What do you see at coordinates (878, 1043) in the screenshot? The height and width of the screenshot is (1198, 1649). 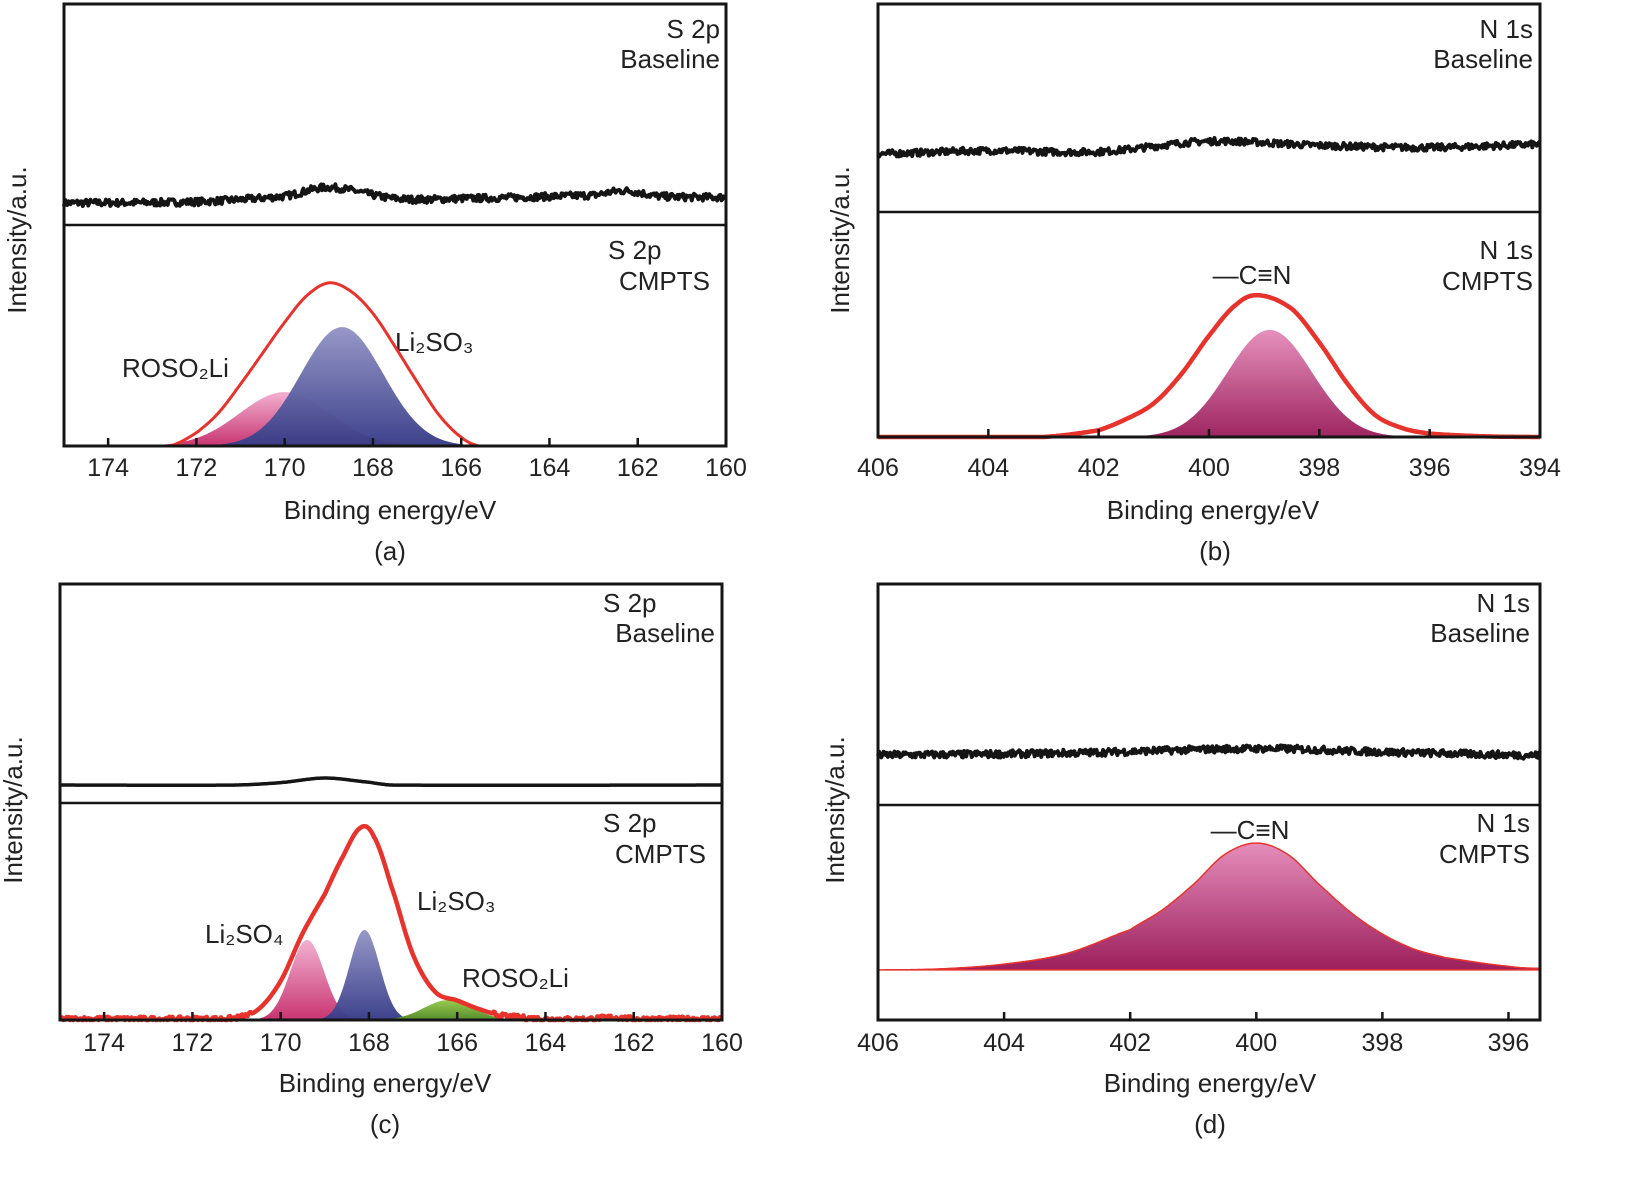 I see `x-tick-label-d: 406` at bounding box center [878, 1043].